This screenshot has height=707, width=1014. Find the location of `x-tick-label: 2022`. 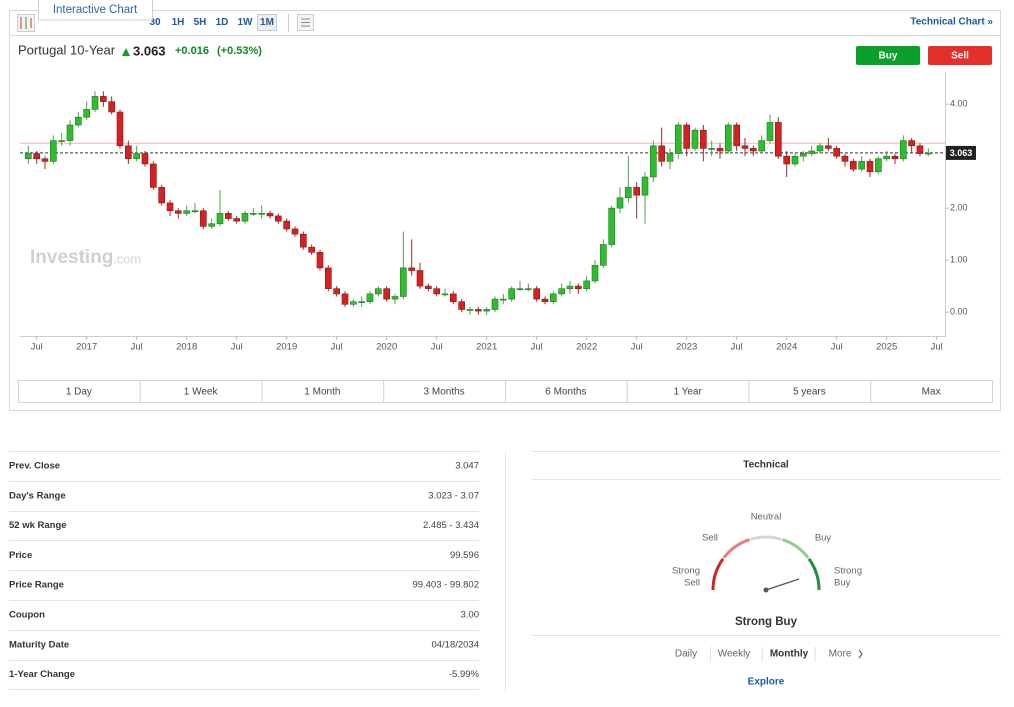

x-tick-label: 2022 is located at coordinates (586, 347).